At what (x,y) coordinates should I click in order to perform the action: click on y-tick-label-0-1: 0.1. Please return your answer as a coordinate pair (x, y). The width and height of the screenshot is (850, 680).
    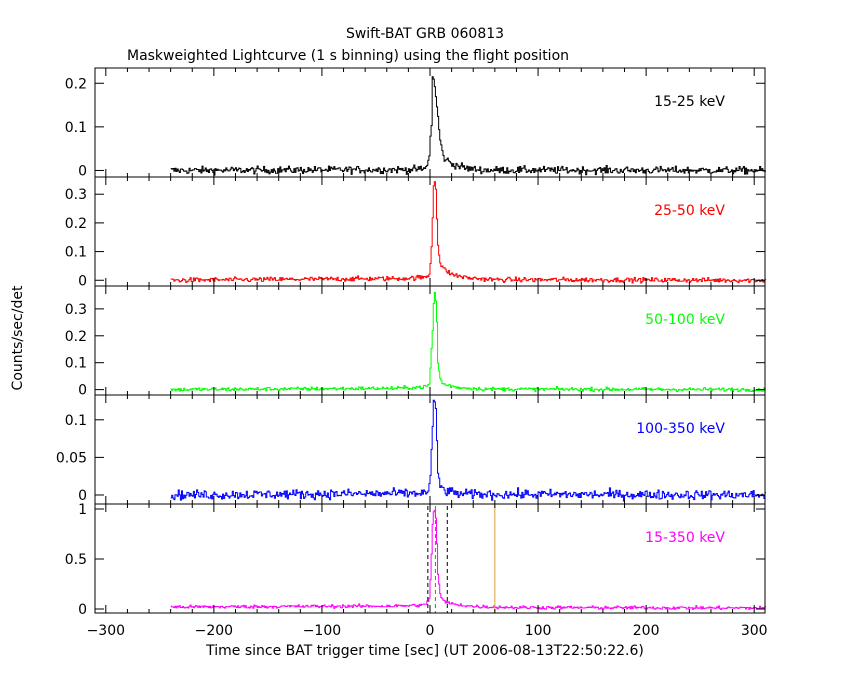
    Looking at the image, I should click on (76, 128).